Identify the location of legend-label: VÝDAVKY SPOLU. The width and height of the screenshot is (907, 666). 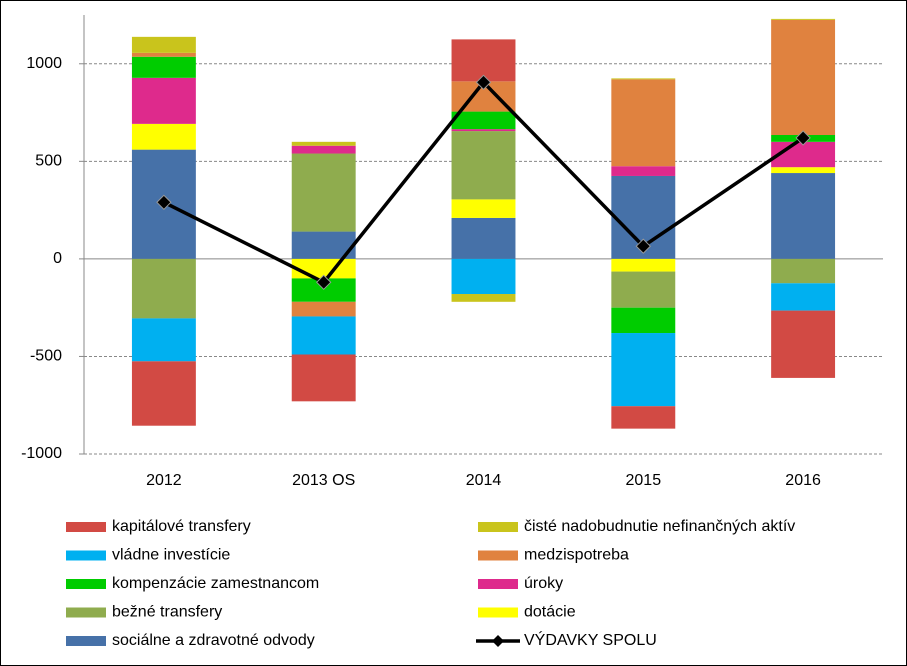
(590, 639).